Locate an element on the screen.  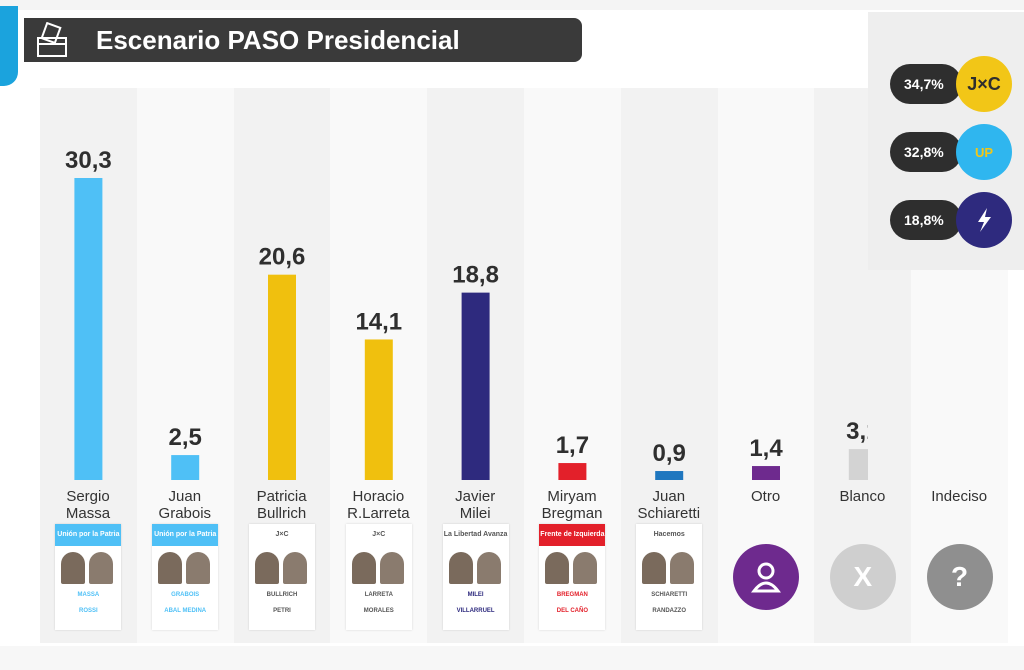
top-strip is located at coordinates (512, 5).